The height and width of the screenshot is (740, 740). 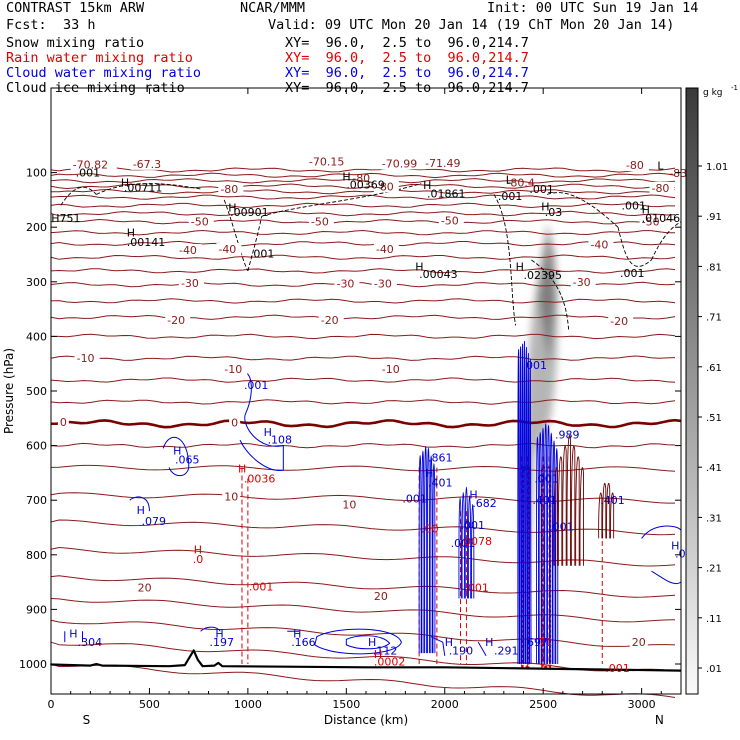 What do you see at coordinates (75, 8) in the screenshot?
I see `model-title: CONTRAST 15km ARW` at bounding box center [75, 8].